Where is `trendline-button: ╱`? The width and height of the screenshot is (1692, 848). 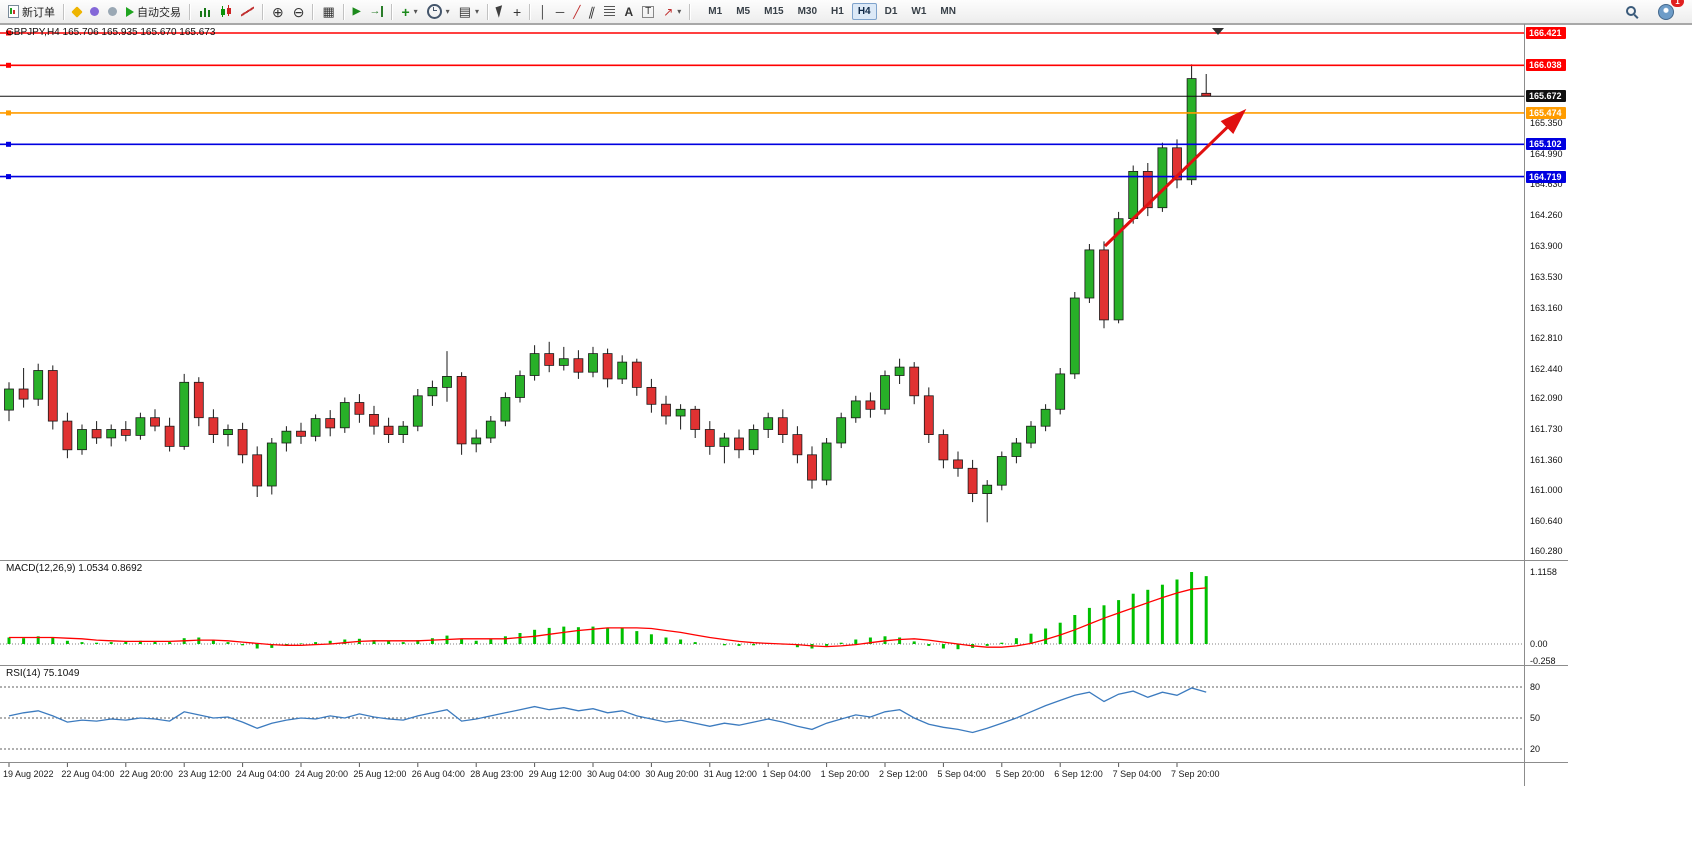 trendline-button: ╱ is located at coordinates (576, 11).